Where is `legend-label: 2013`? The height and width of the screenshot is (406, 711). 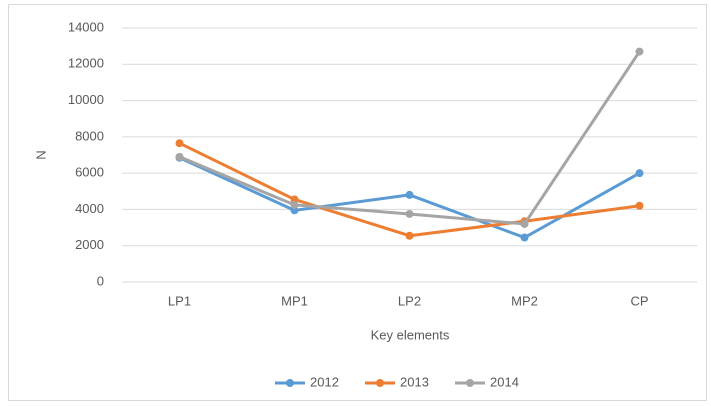 legend-label: 2013 is located at coordinates (414, 381).